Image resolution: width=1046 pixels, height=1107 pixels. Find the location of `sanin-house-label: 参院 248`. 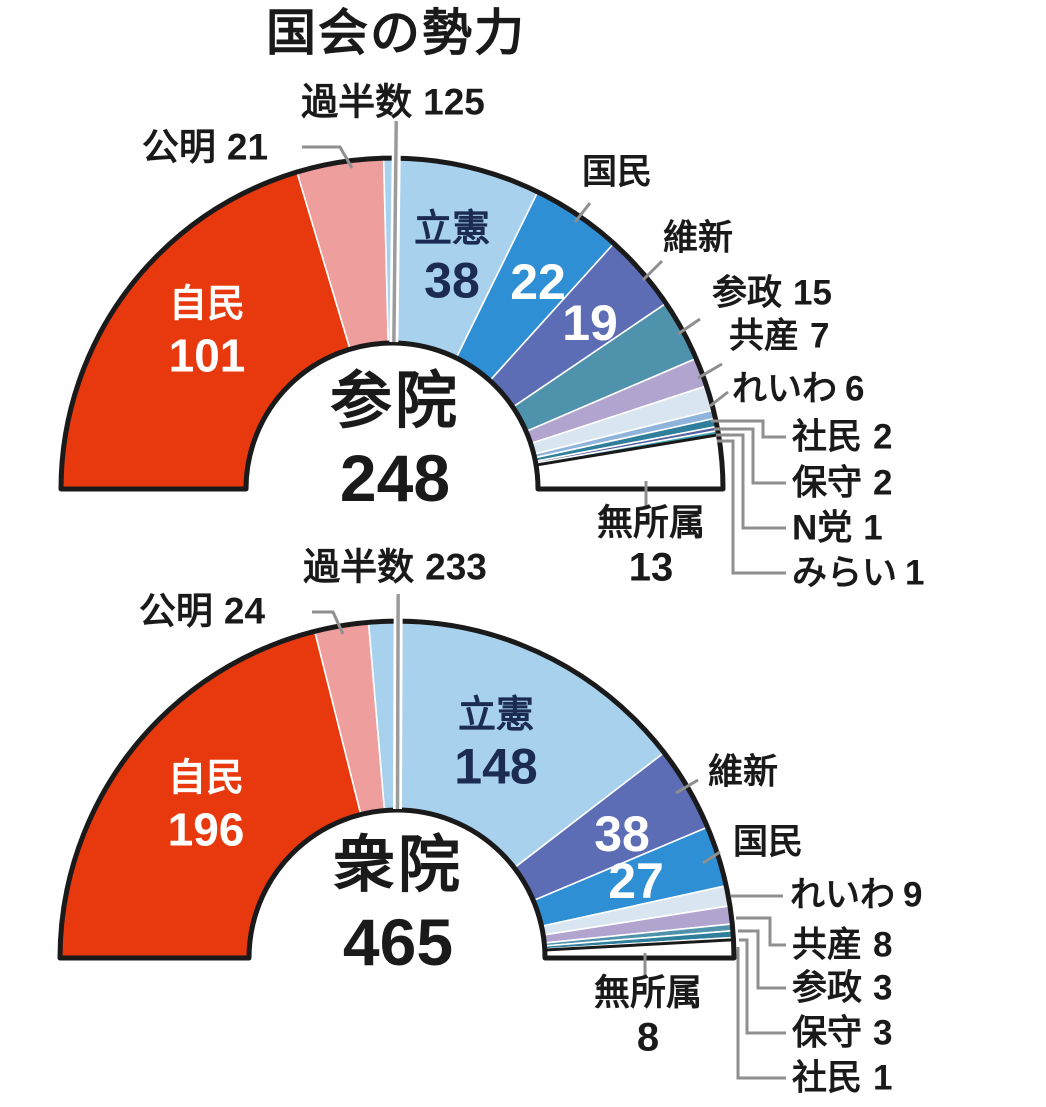

sanin-house-label: 参院 248 is located at coordinates (395, 443).